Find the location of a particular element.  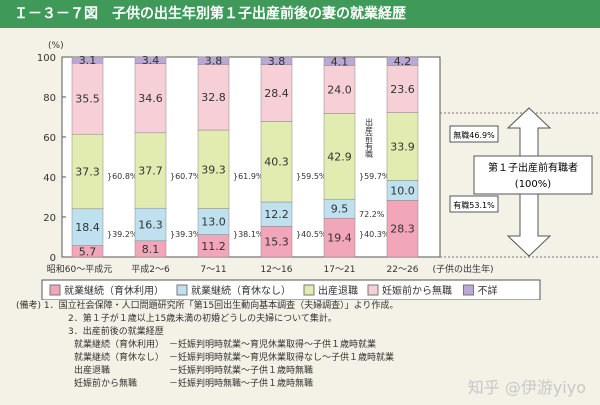

definition-text: －妊娠判明時就業～子供１歳時無職 is located at coordinates (241, 371).